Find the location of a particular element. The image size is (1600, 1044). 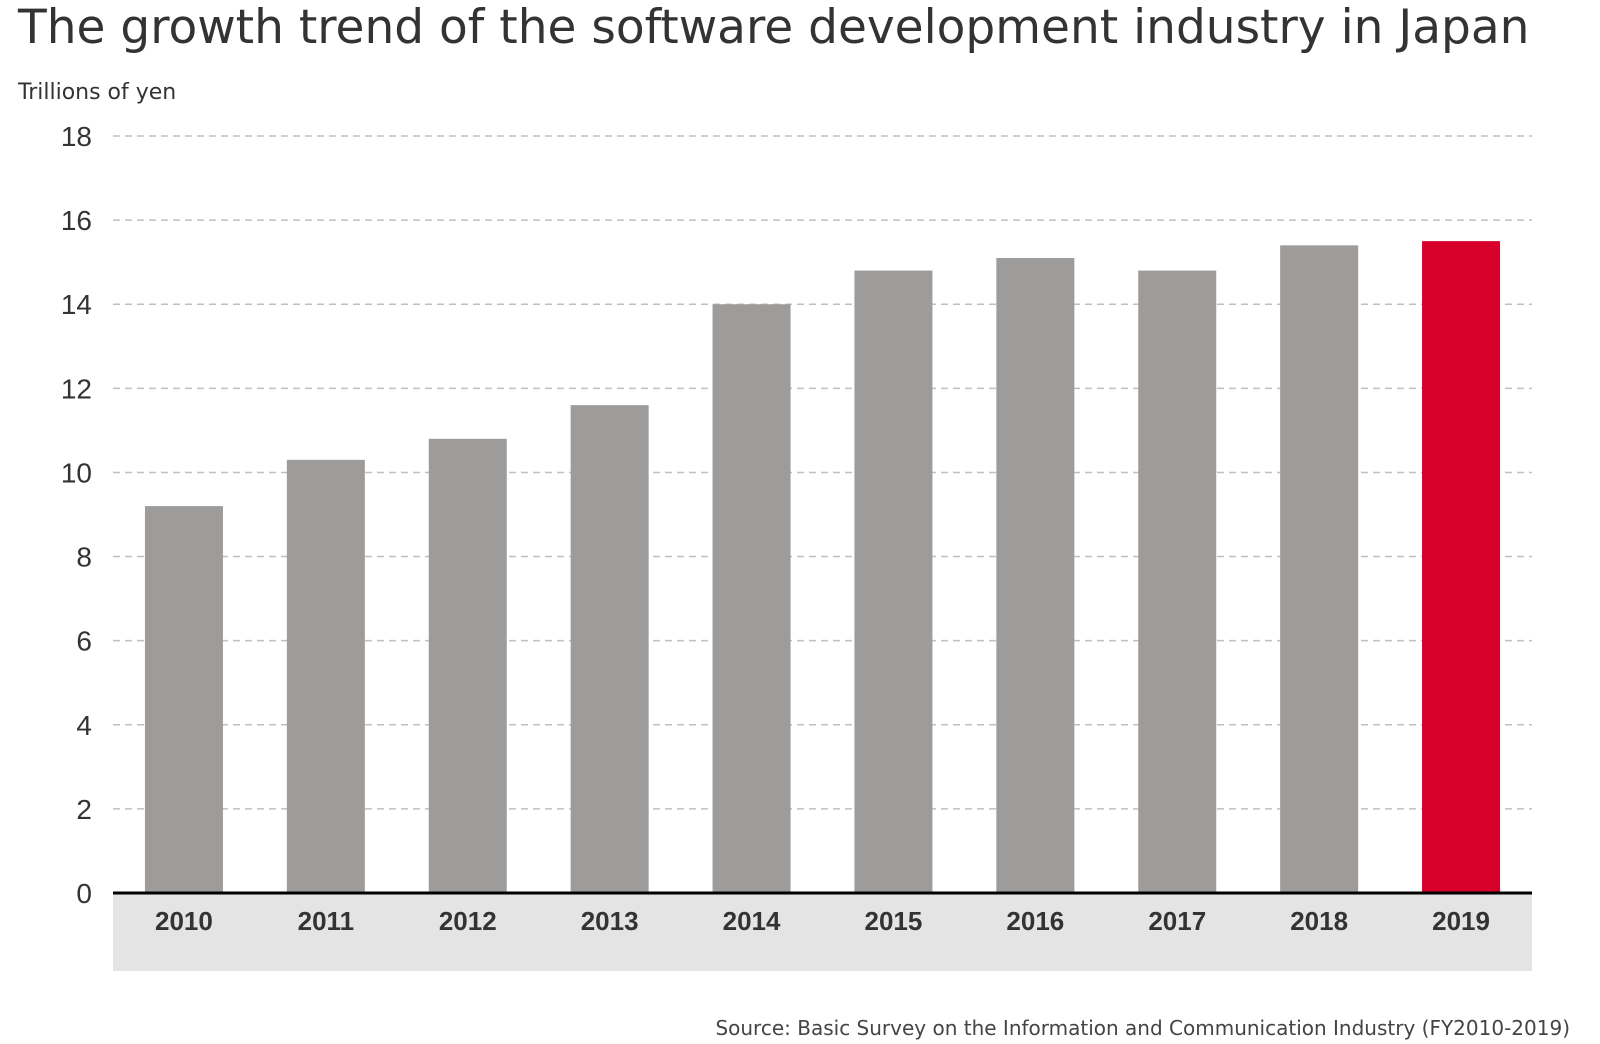

x-tick-label-2019: 2019 is located at coordinates (1461, 921).